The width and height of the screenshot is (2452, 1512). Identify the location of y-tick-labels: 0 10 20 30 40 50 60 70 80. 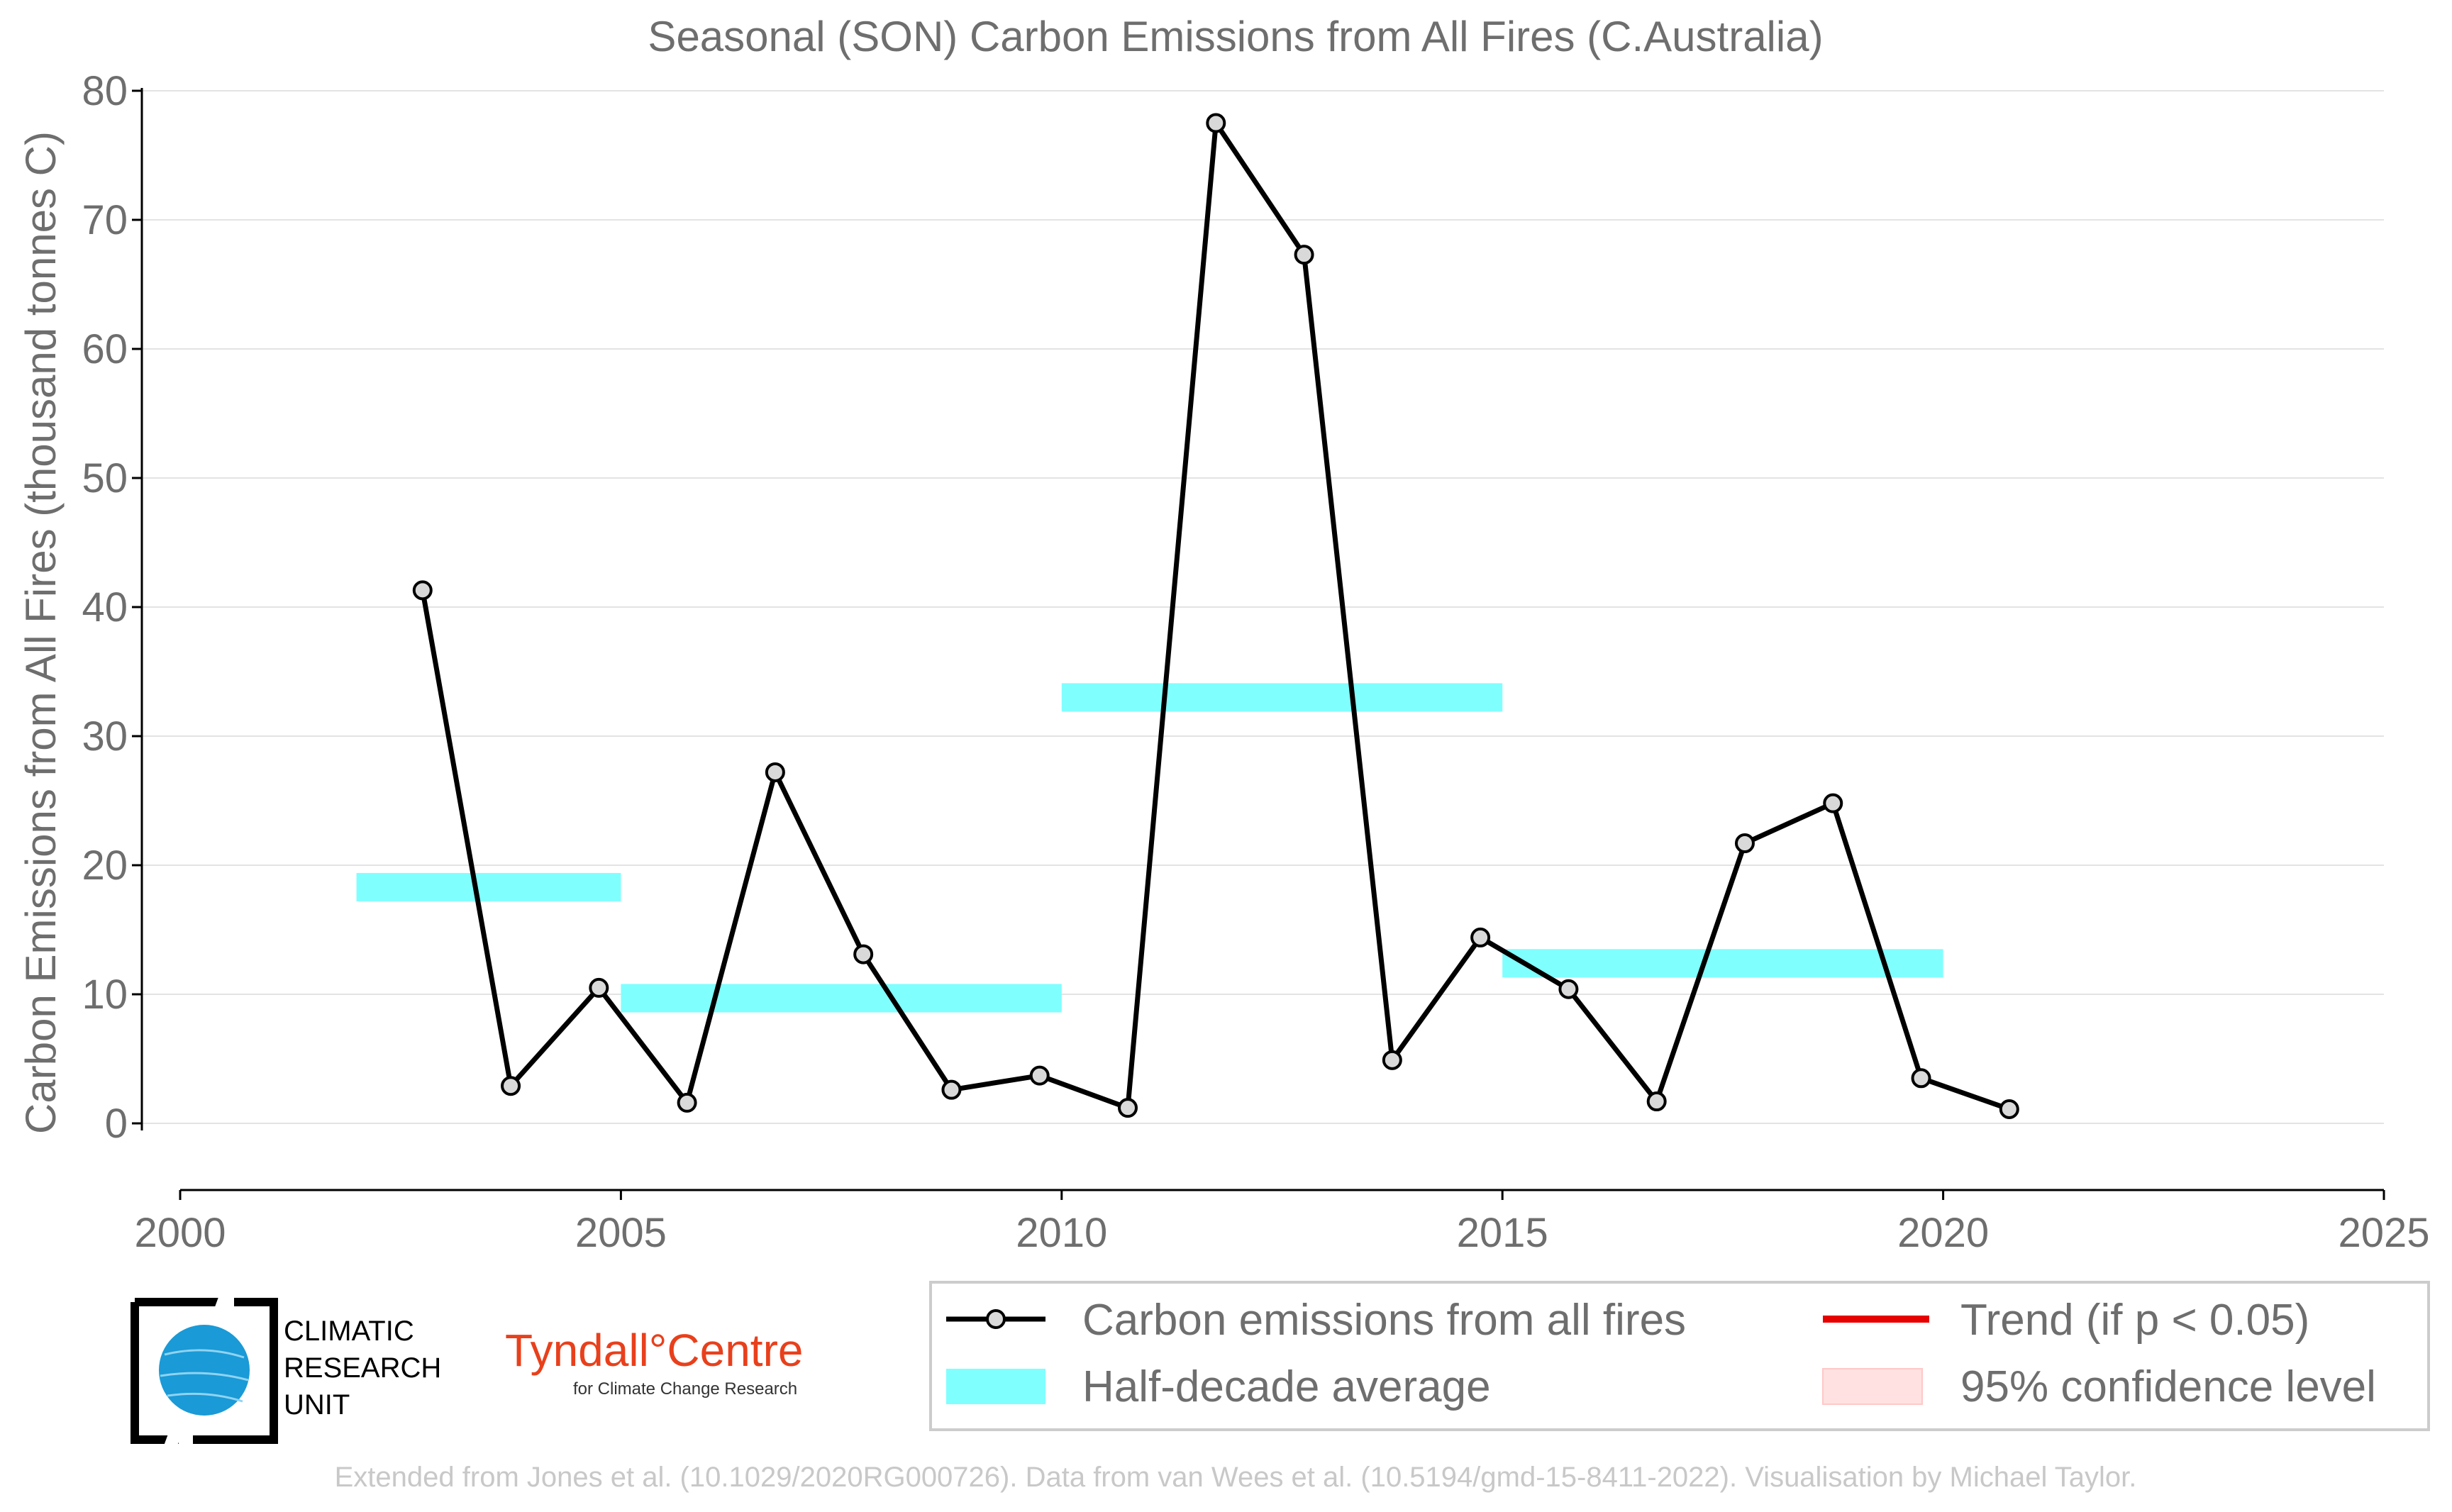
(105, 607).